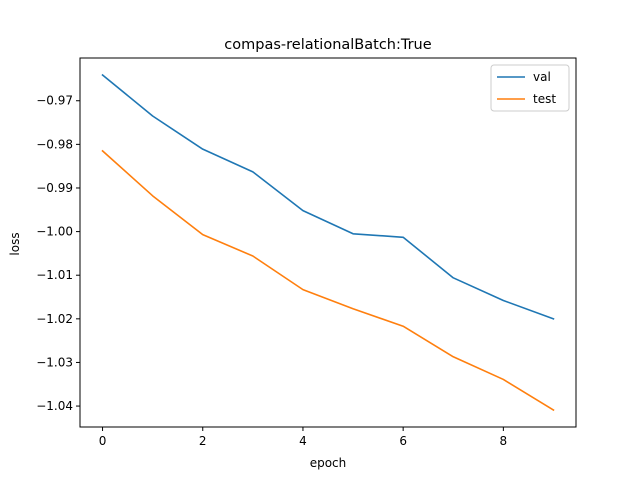 The height and width of the screenshot is (480, 640). I want to click on x-axis-title: epoch, so click(328, 463).